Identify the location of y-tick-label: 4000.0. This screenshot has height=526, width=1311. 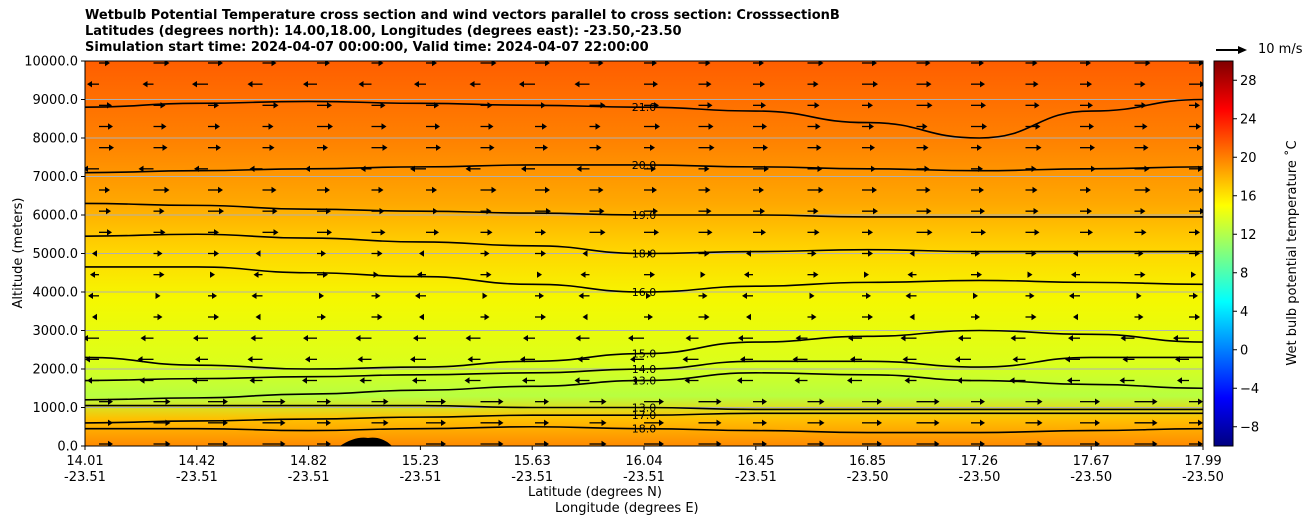
(56, 293).